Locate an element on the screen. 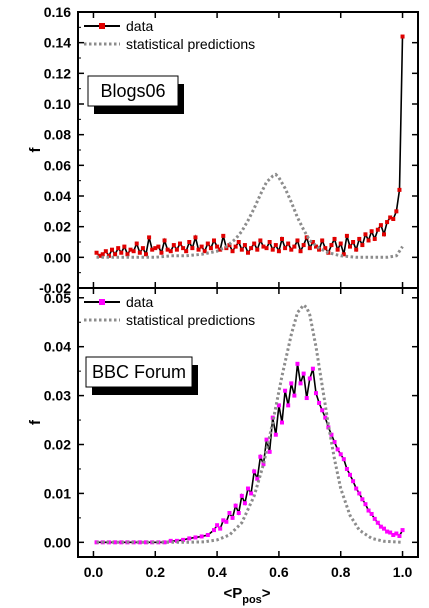 This screenshot has width=429, height=608. y-tick-label: 0.04 is located at coordinates (57, 196).